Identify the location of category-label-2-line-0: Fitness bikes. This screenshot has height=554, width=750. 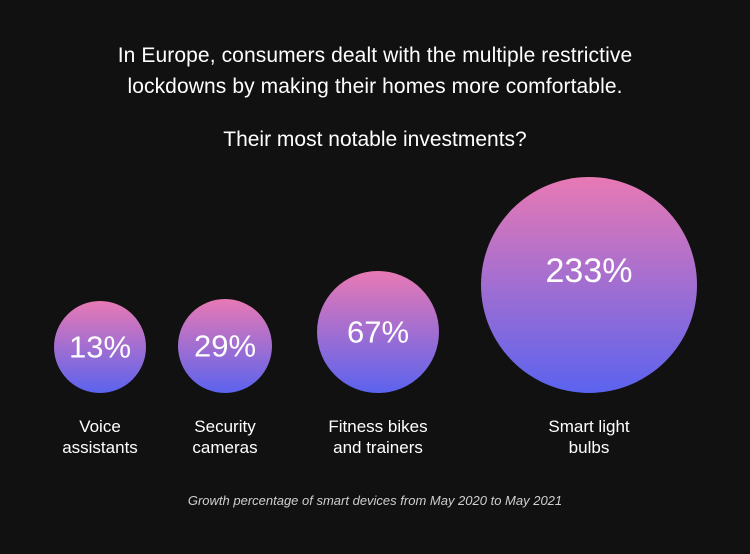
(378, 426).